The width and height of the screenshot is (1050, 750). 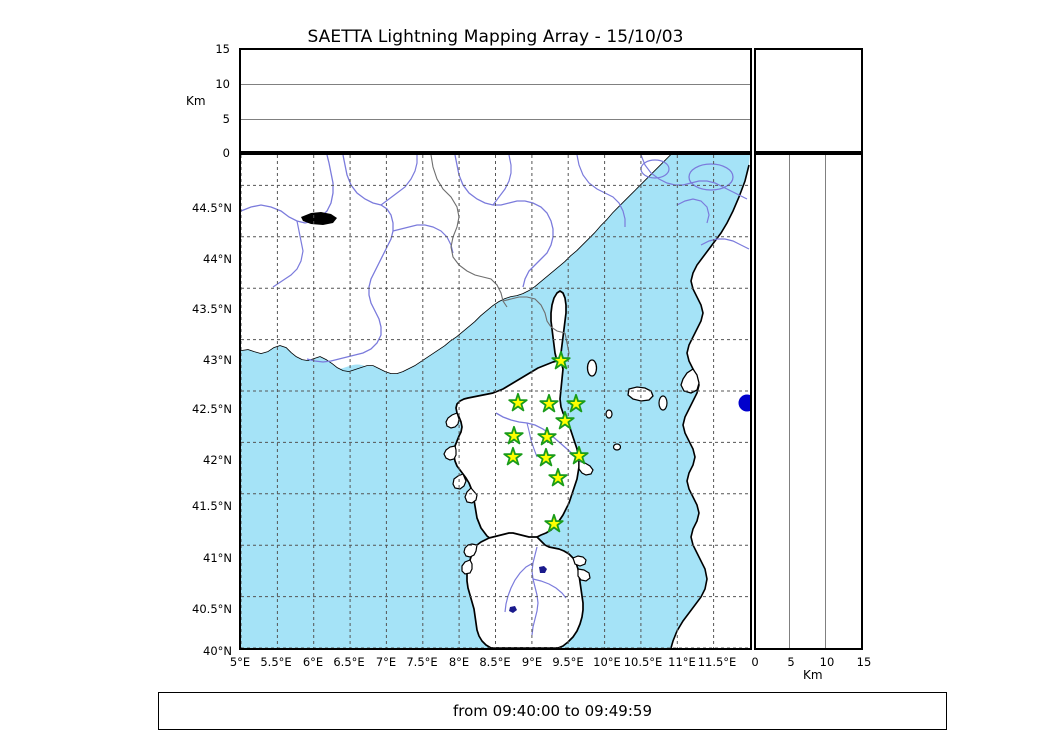 I want to click on xtick-lon-7: 7°E, so click(x=386, y=662).